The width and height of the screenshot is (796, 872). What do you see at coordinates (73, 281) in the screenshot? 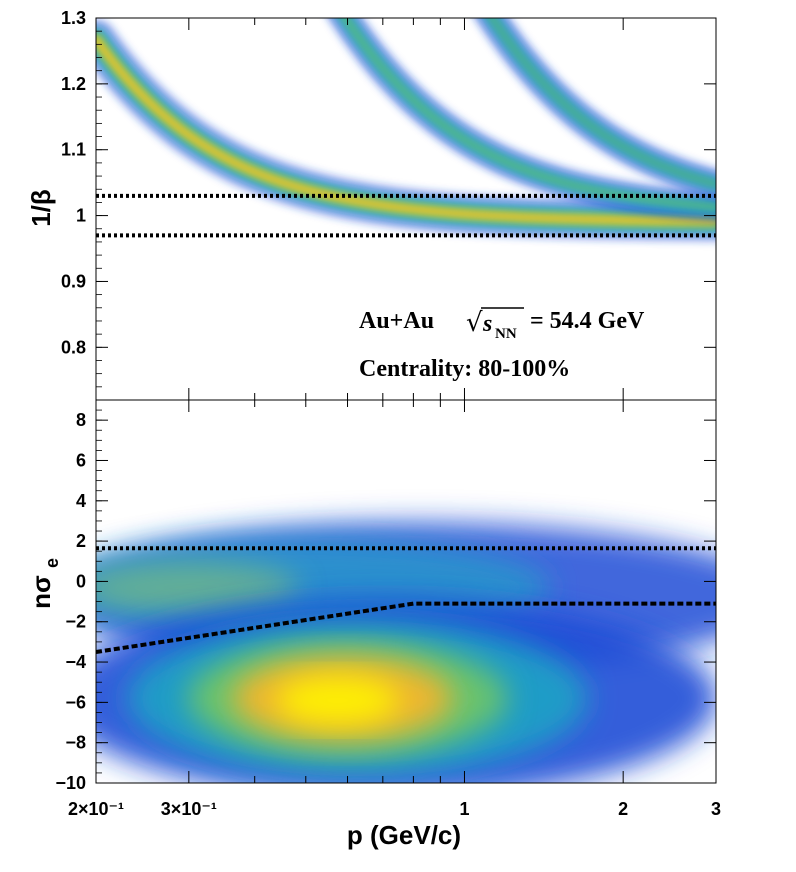
I see `beta-y-tick-label: 0.9` at bounding box center [73, 281].